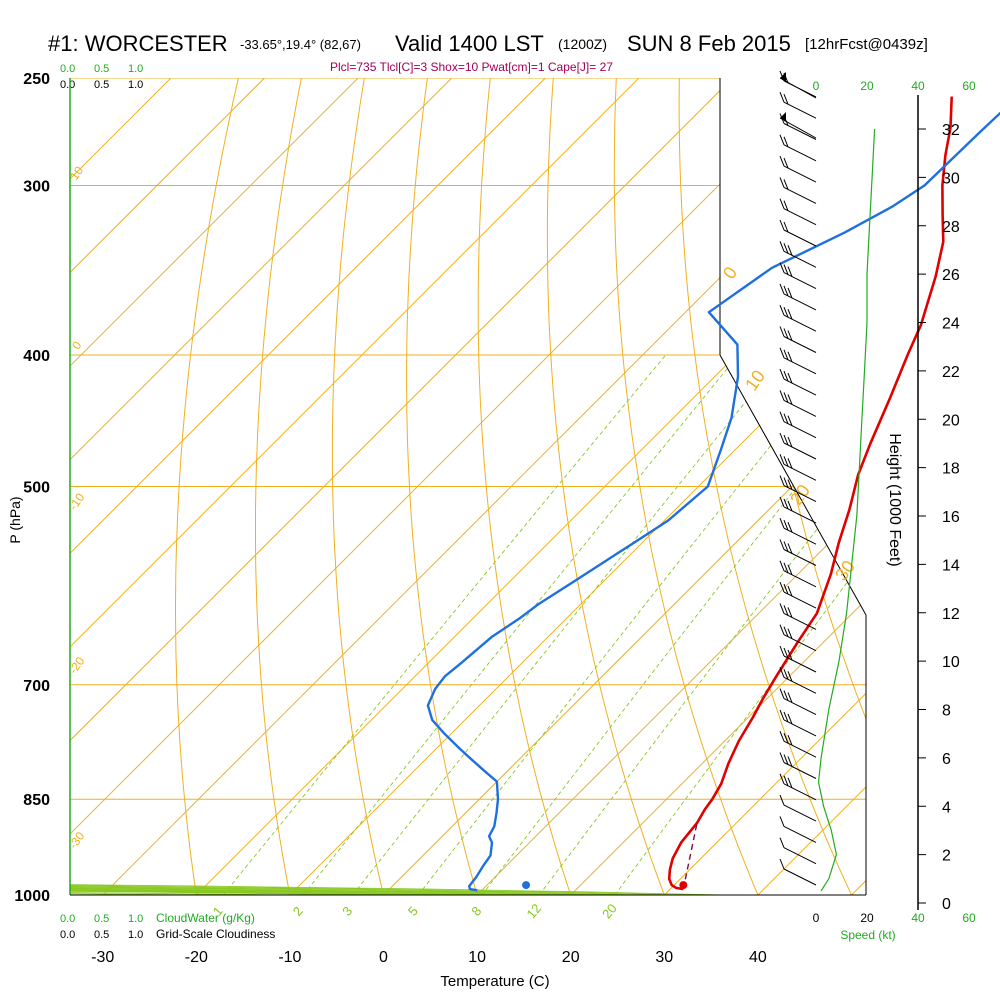 The width and height of the screenshot is (1000, 1000). What do you see at coordinates (300, 44) in the screenshot?
I see `station-coords: -33.65°,19.4° (82,67)` at bounding box center [300, 44].